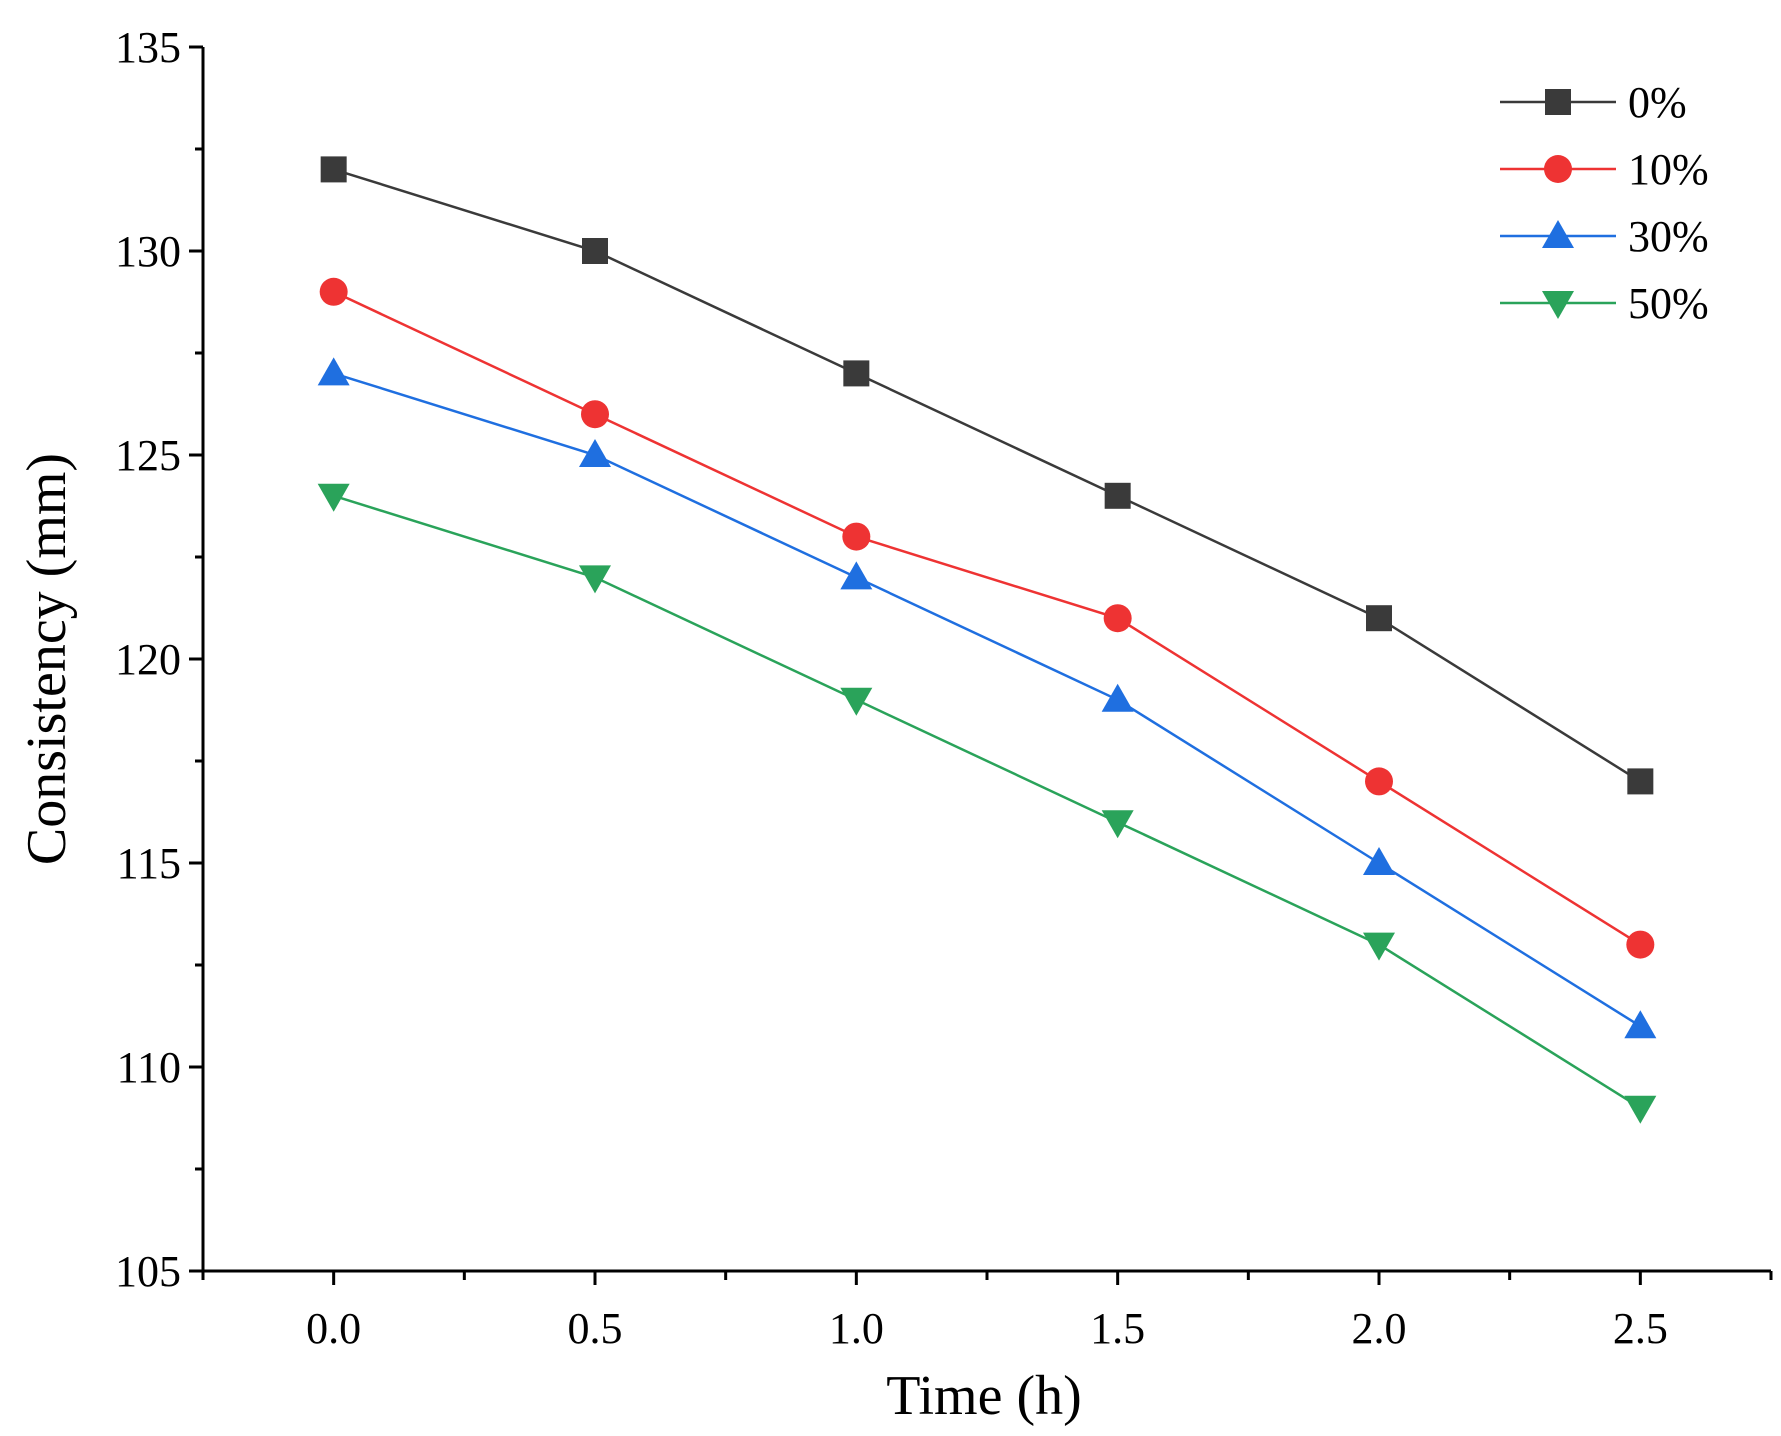 The image size is (1781, 1436). Describe the element at coordinates (856, 1328) in the screenshot. I see `x-tick-label: 1.0` at that location.